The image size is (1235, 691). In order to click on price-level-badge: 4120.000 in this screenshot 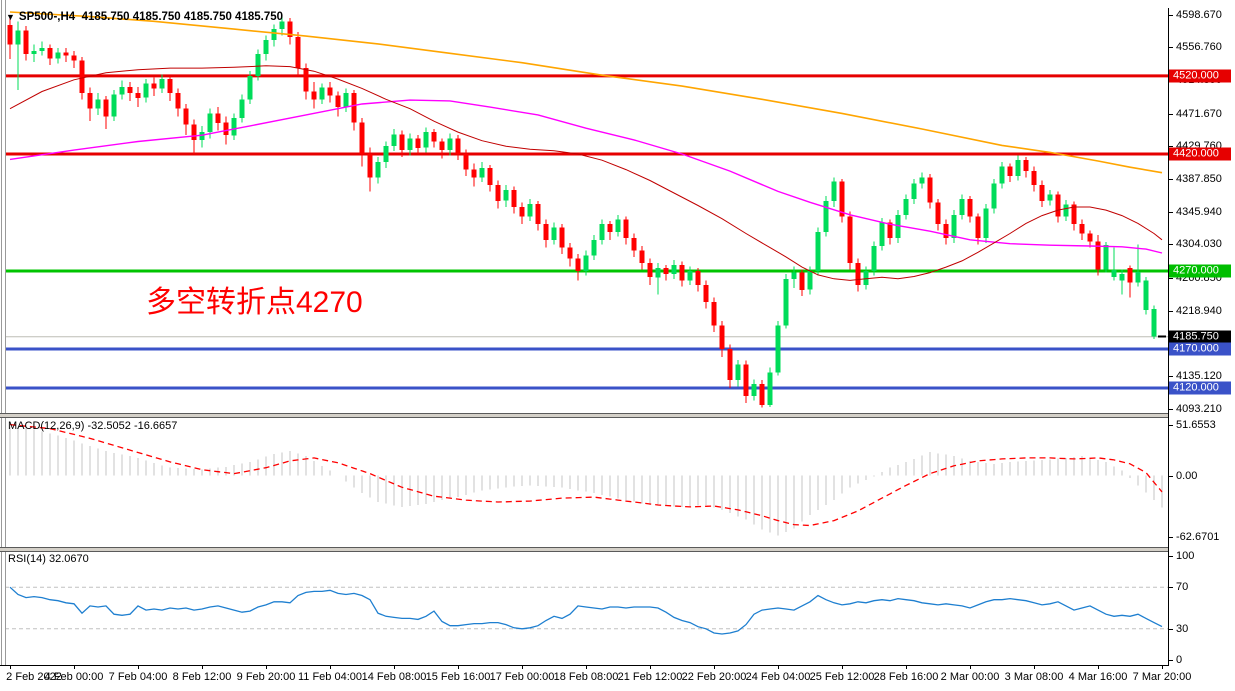, I will do `click(1200, 388)`.